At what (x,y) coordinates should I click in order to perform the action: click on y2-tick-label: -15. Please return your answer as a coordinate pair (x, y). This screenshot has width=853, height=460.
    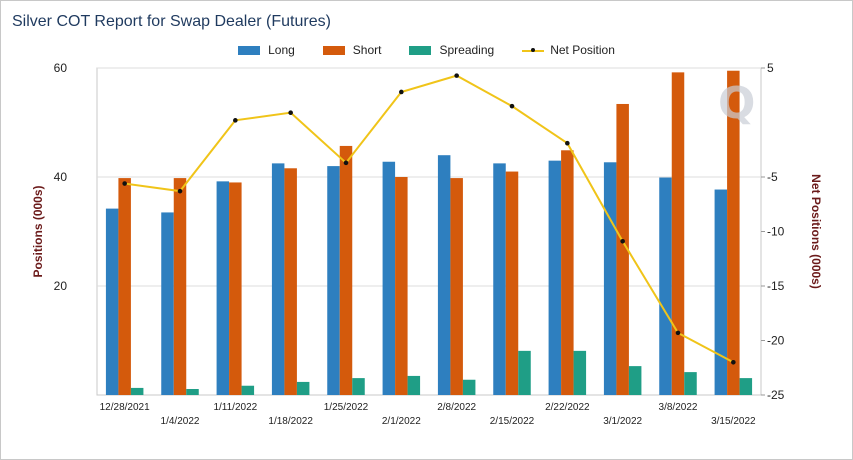
    Looking at the image, I should click on (776, 286).